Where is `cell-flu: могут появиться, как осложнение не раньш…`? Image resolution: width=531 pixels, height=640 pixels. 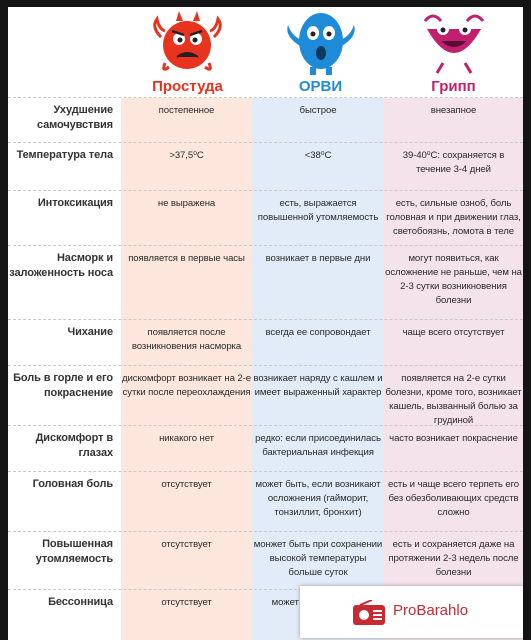
cell-flu: могут появиться, как осложнение не раньш… is located at coordinates (453, 283).